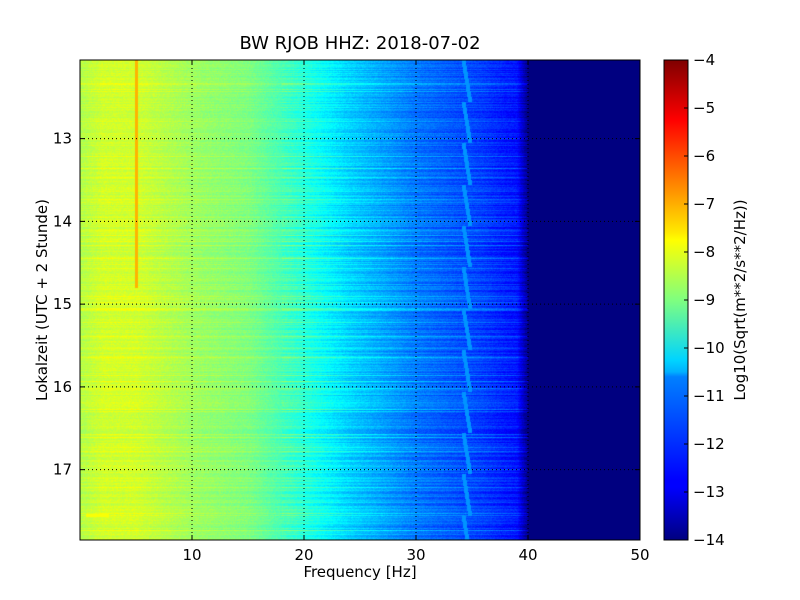 The image size is (800, 600). Describe the element at coordinates (704, 204) in the screenshot. I see `colorbar-tick-label: −7` at that location.